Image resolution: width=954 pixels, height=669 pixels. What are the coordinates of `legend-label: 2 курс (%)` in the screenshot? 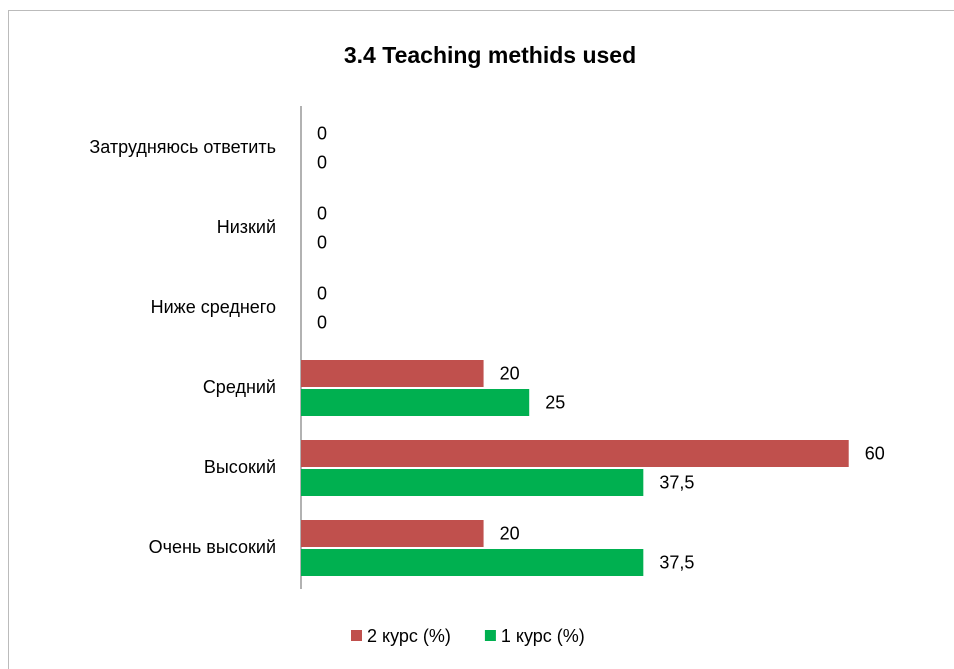 It's located at (409, 636).